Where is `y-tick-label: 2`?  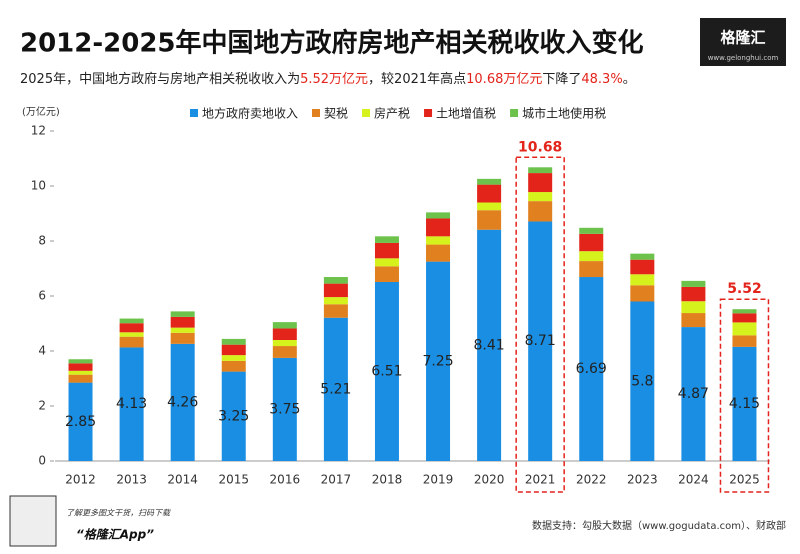 y-tick-label: 2 is located at coordinates (42, 406).